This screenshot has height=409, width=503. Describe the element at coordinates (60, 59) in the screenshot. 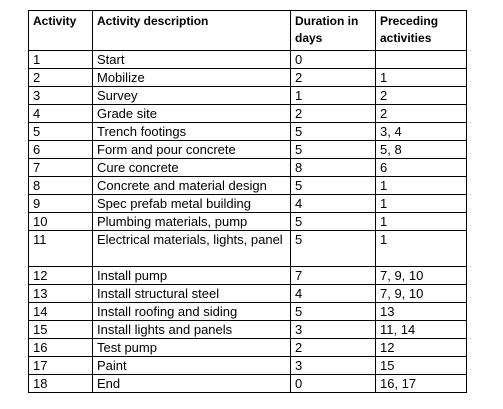

I see `cell-activity: 1` at that location.